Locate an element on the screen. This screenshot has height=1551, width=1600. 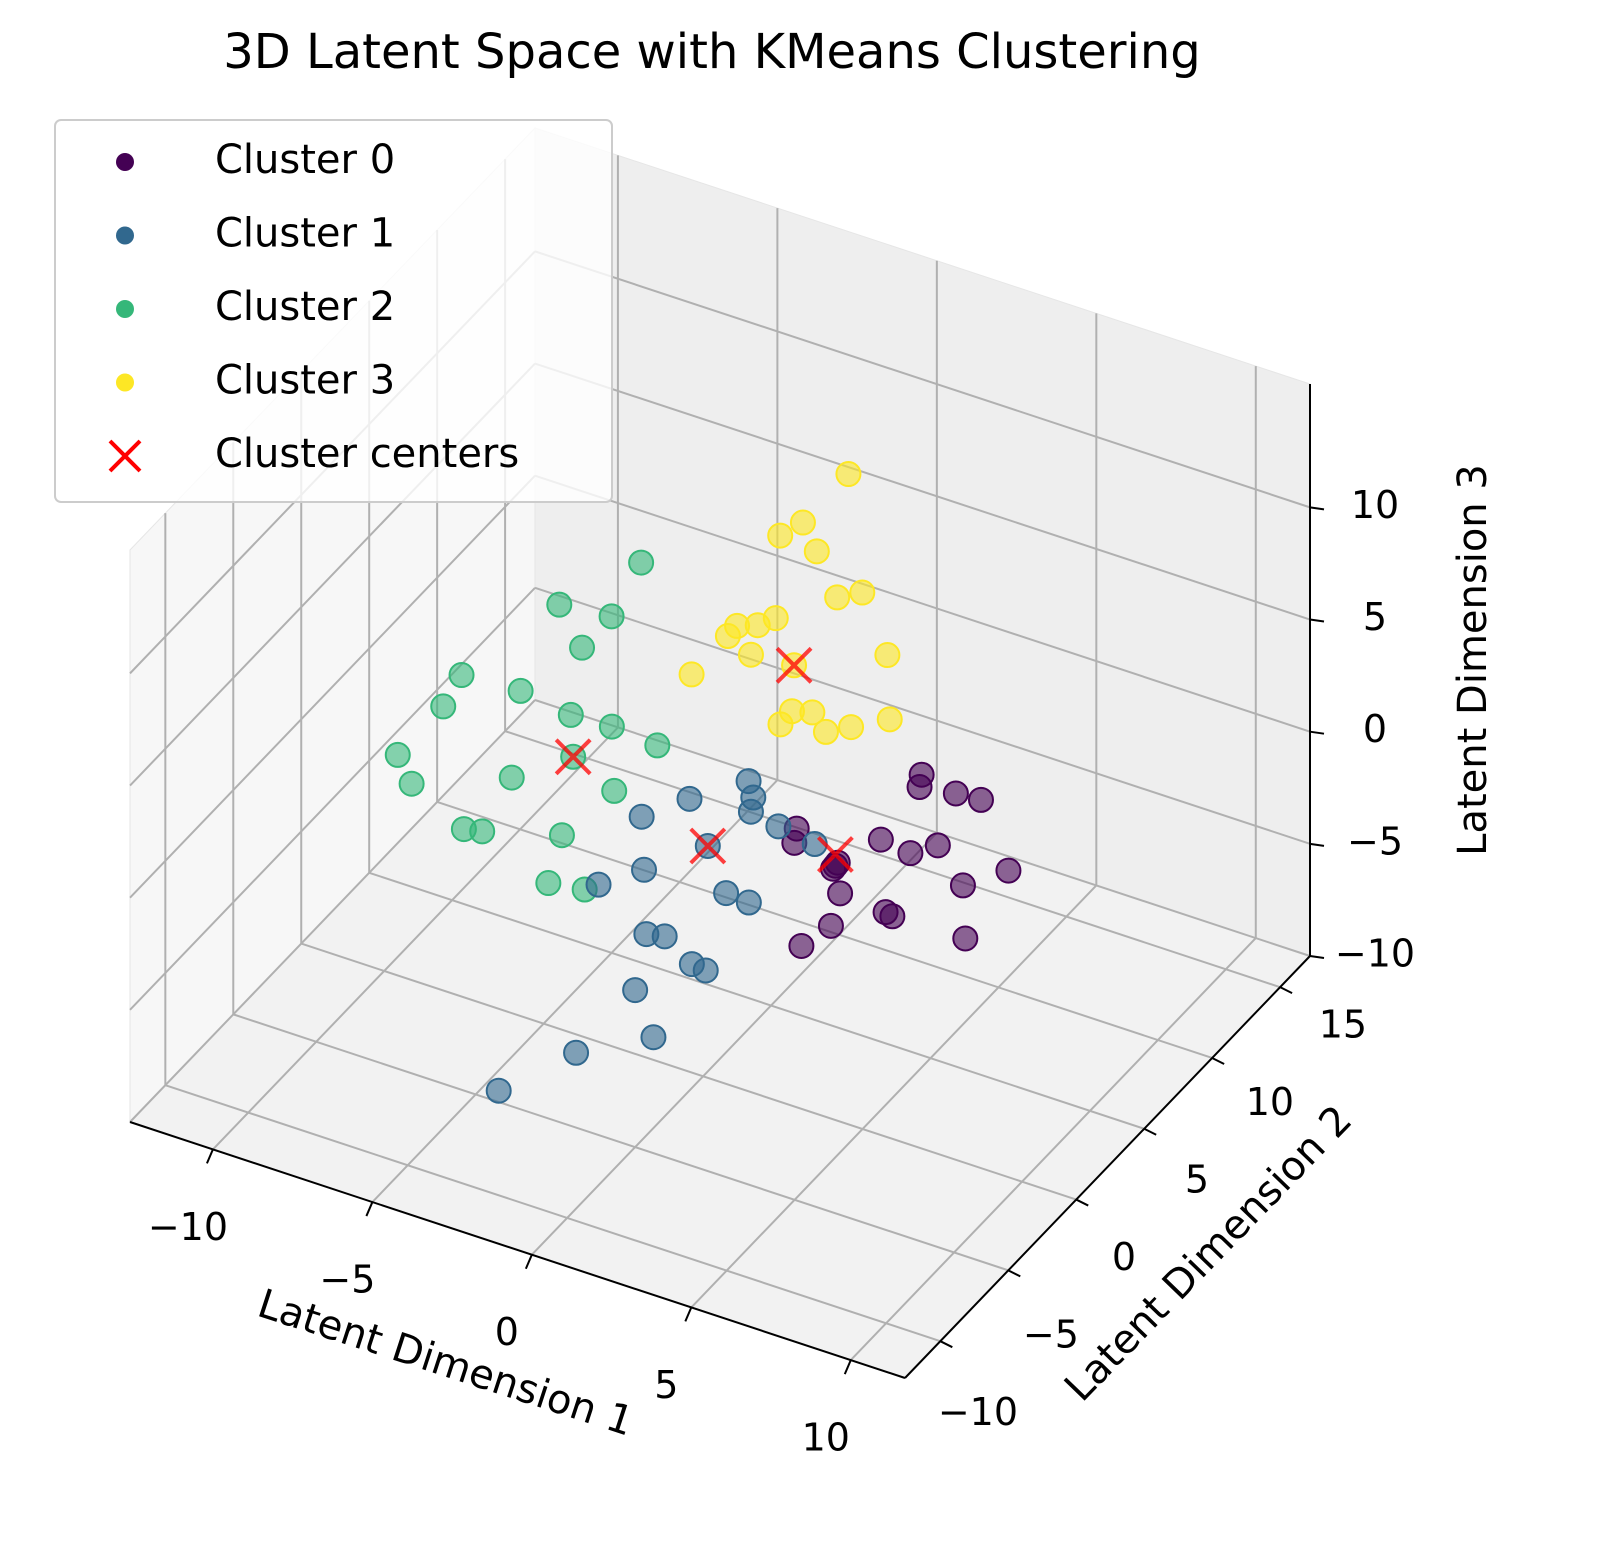
z-tick-label: −5 is located at coordinates (1375, 841).